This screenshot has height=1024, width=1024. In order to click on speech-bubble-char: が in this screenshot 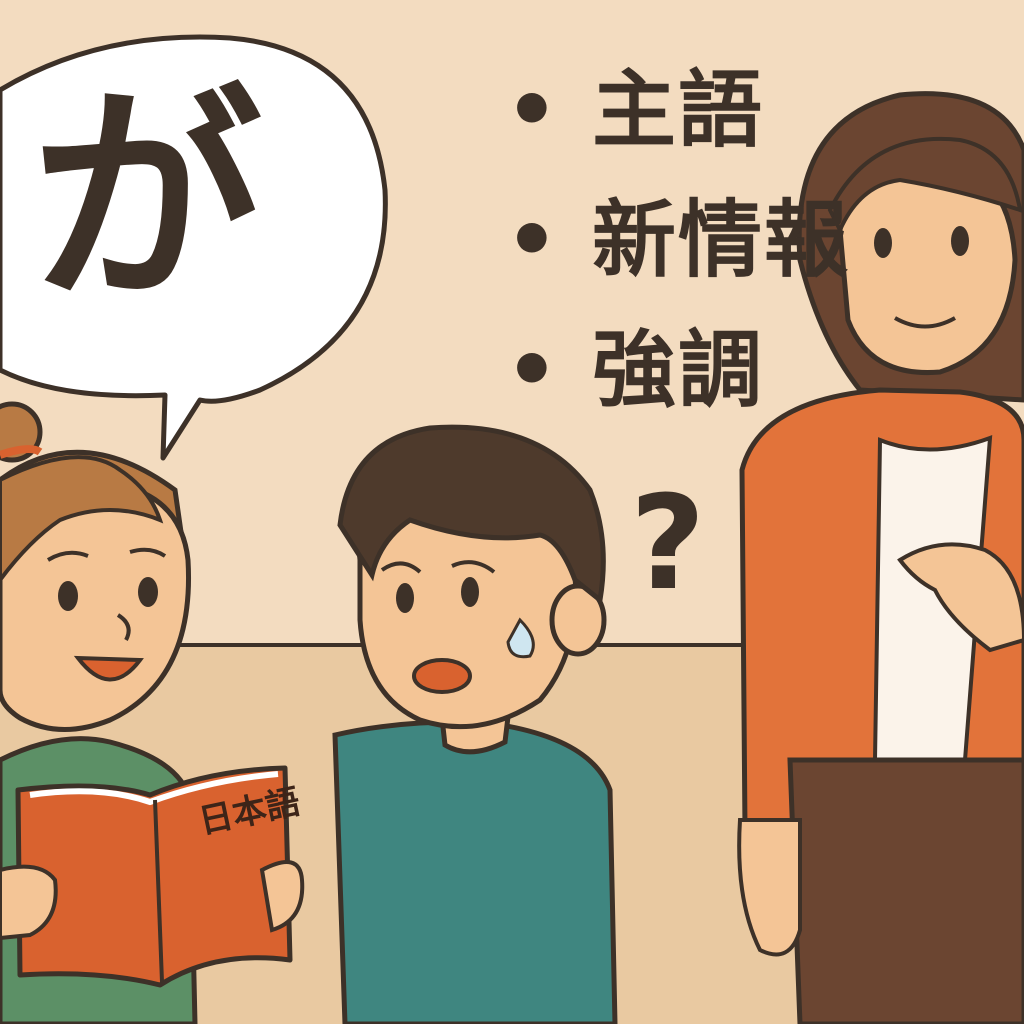, I will do `click(147, 199)`.